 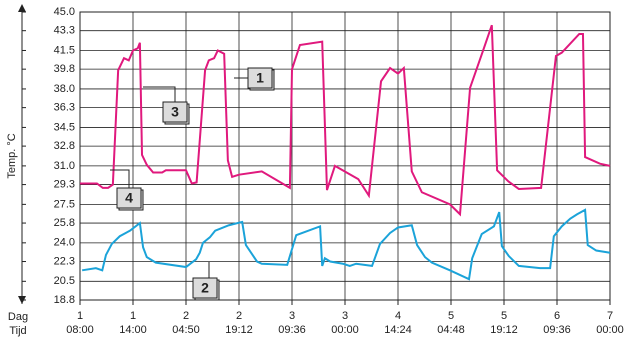 What do you see at coordinates (64, 89) in the screenshot?
I see `y-tick-label: 38.0` at bounding box center [64, 89].